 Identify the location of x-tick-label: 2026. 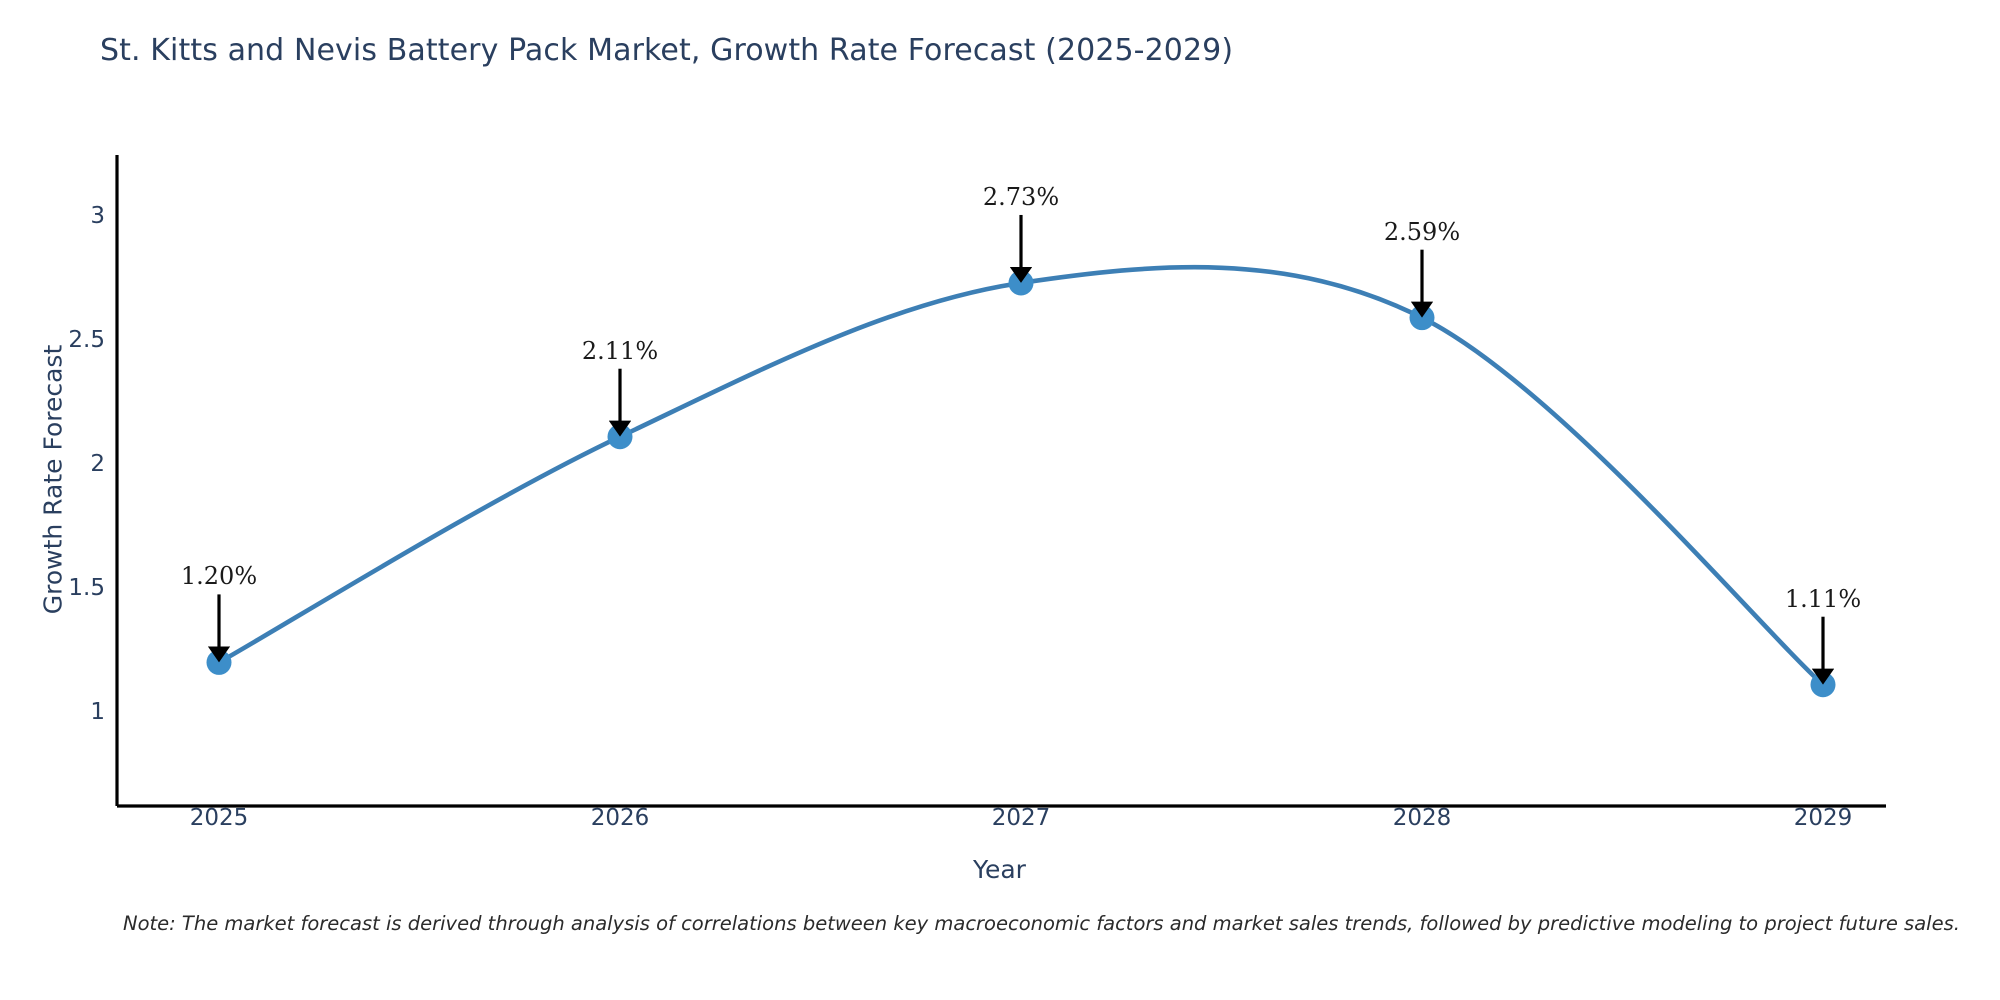
(620, 818).